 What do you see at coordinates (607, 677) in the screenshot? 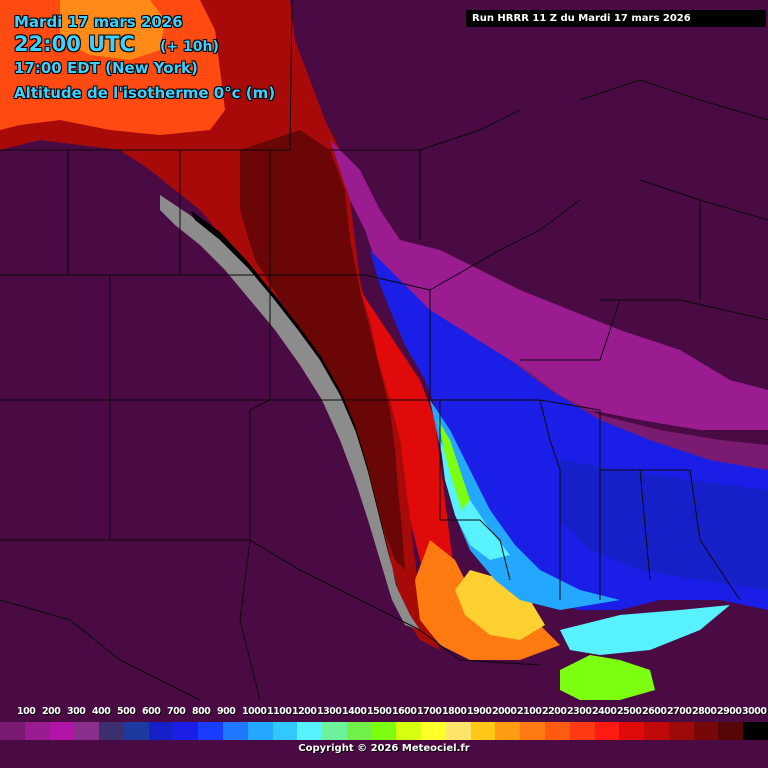
I see `cold-field-gulf-green` at bounding box center [607, 677].